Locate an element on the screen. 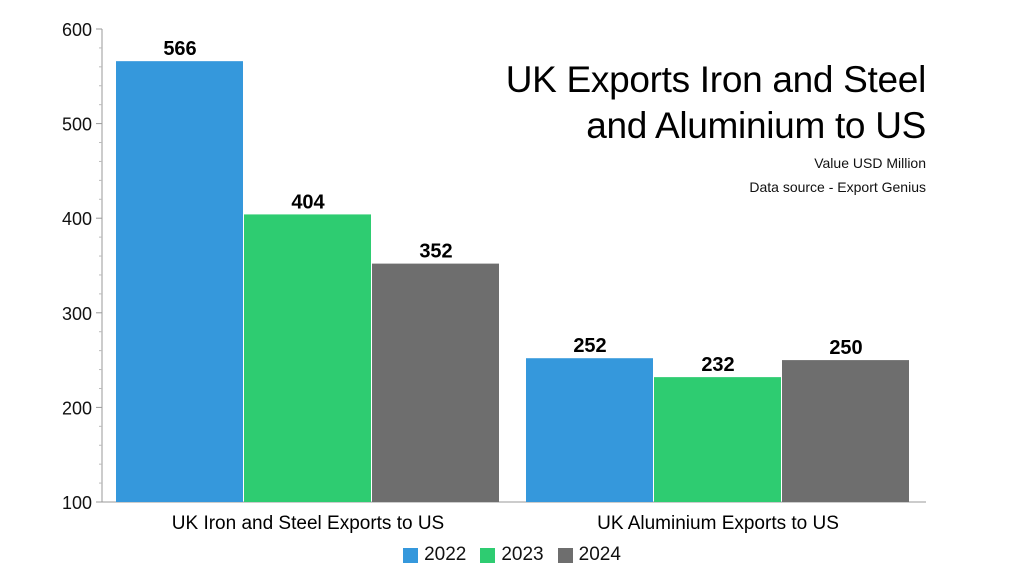 This screenshot has width=1024, height=576. x-category-label: UK Iron and Steel Exports to US is located at coordinates (308, 523).